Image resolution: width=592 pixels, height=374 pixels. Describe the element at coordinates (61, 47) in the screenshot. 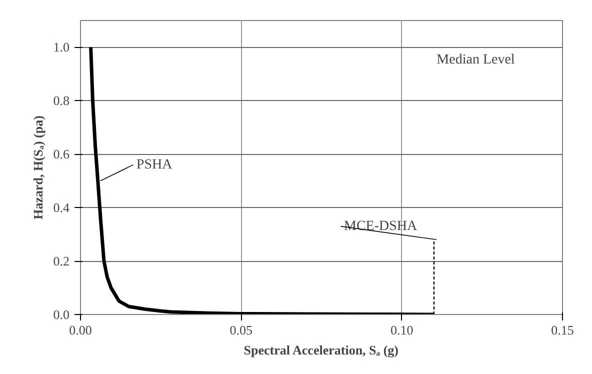

I see `y-tick-label: 1.0` at that location.